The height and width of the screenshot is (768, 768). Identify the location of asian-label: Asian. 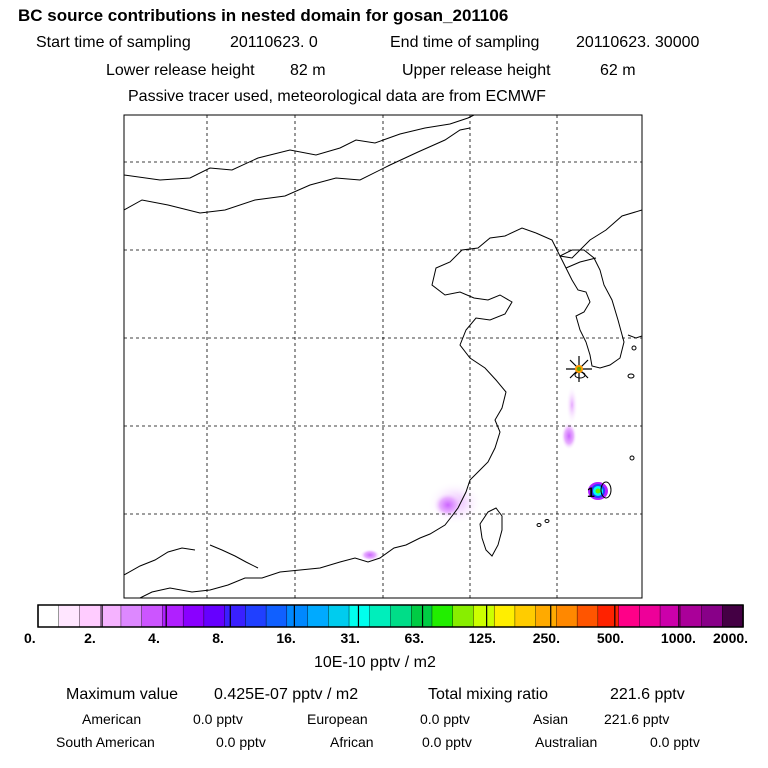
(551, 719).